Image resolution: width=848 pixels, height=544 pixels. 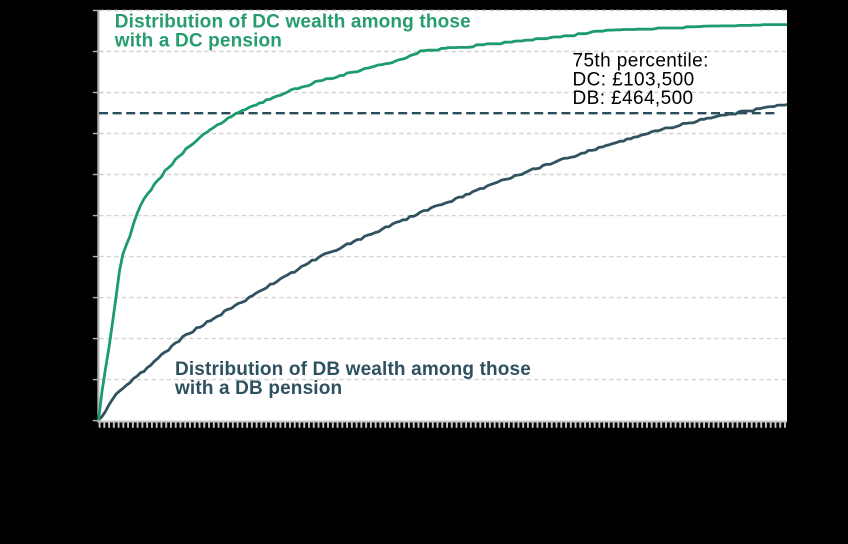 I want to click on svg-text: with a DC pension, so click(x=198, y=41).